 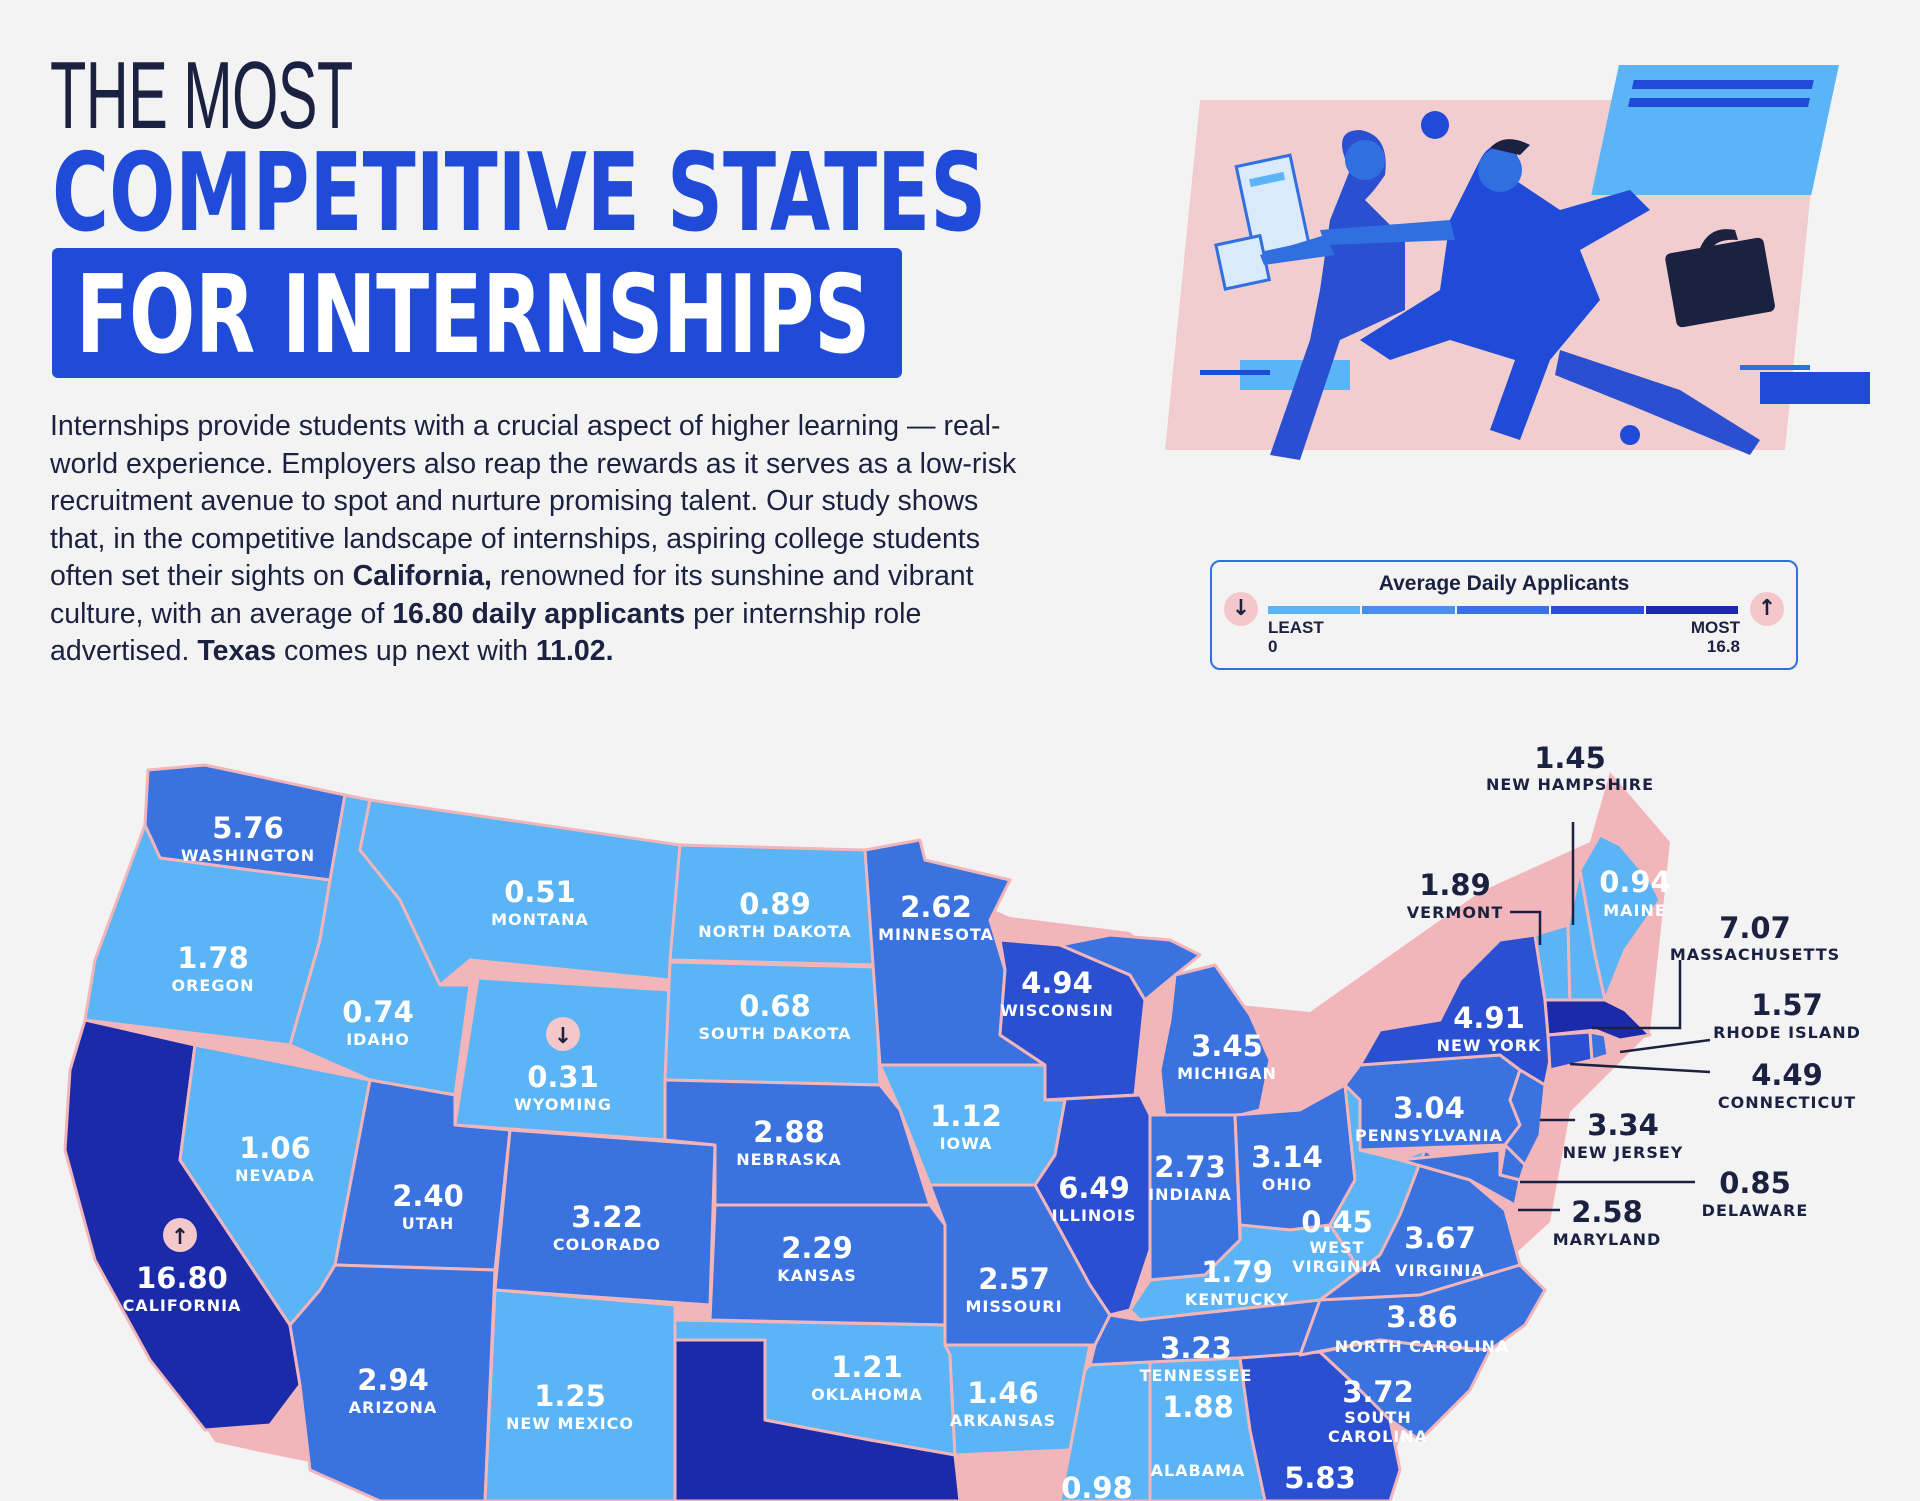 What do you see at coordinates (1489, 1045) in the screenshot?
I see `new-york-name: NEW YORK` at bounding box center [1489, 1045].